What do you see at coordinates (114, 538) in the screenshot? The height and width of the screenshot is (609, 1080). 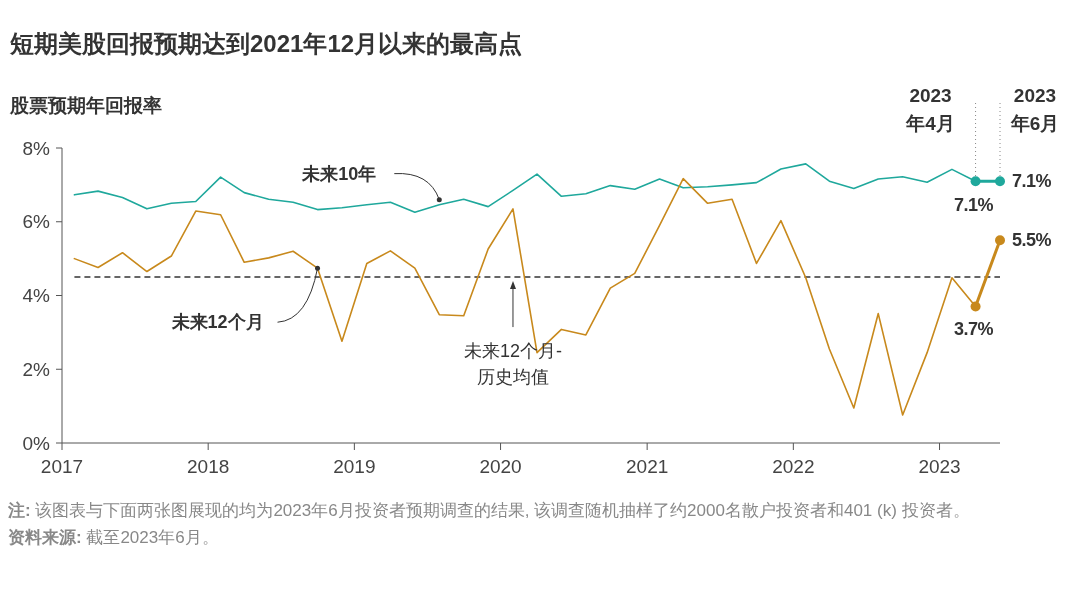 I see `text: 资料来源: 截至2023年6月。` at bounding box center [114, 538].